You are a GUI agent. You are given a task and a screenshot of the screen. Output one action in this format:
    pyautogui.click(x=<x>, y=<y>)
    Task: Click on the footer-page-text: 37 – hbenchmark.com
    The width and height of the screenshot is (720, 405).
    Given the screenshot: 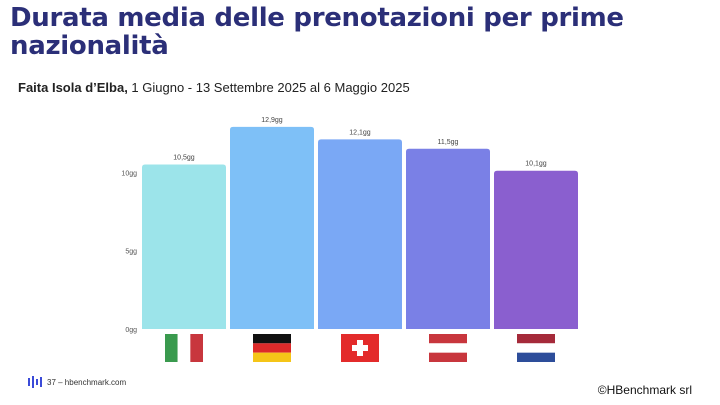 What is the action you would take?
    pyautogui.click(x=87, y=382)
    